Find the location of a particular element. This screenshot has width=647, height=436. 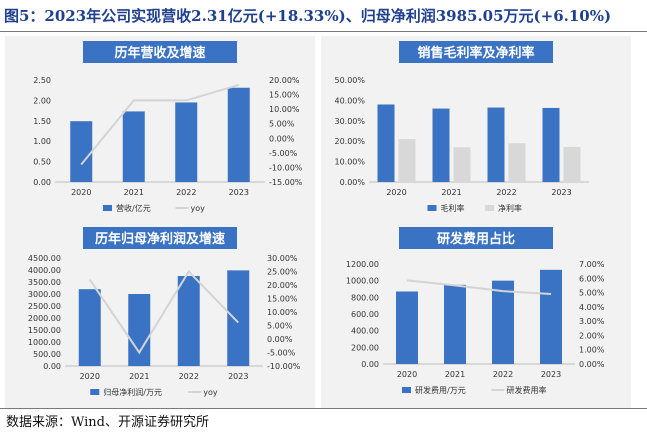

y-tick-label: 40.00% is located at coordinates (349, 100).